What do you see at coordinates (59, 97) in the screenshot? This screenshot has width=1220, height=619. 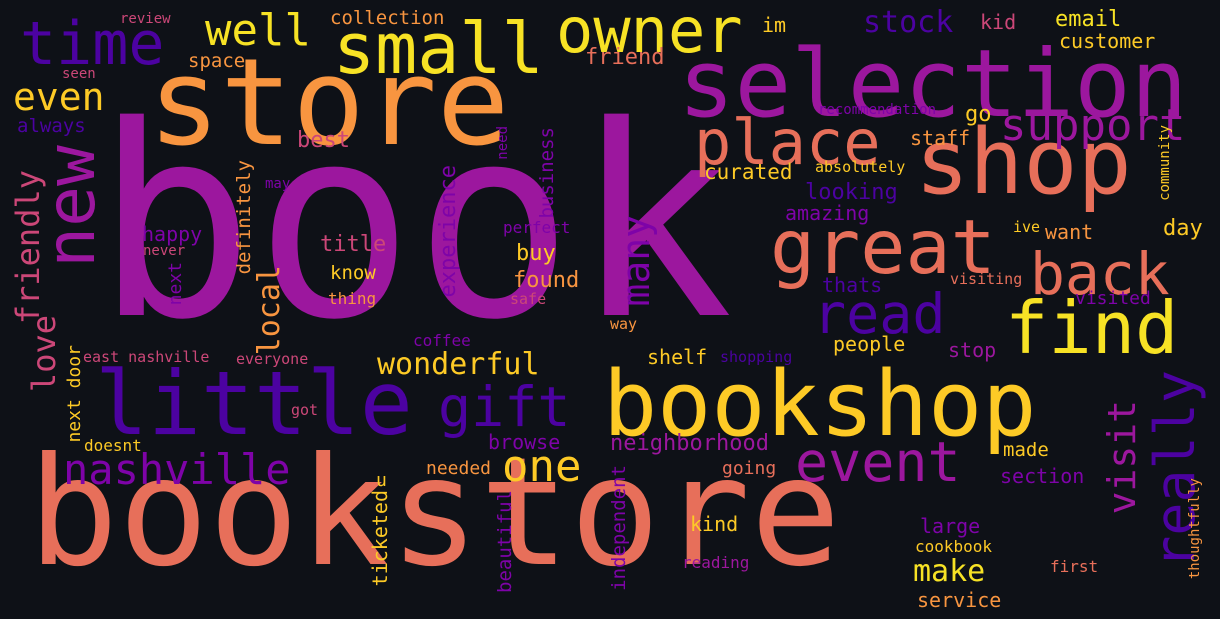 I see `word-even: even` at bounding box center [59, 97].